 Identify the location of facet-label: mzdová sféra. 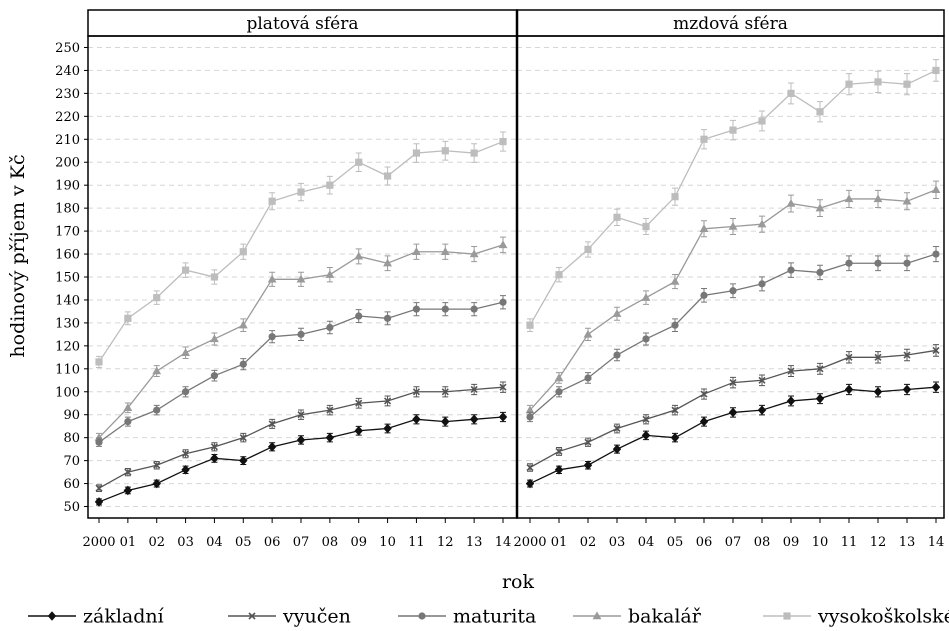
(730, 24).